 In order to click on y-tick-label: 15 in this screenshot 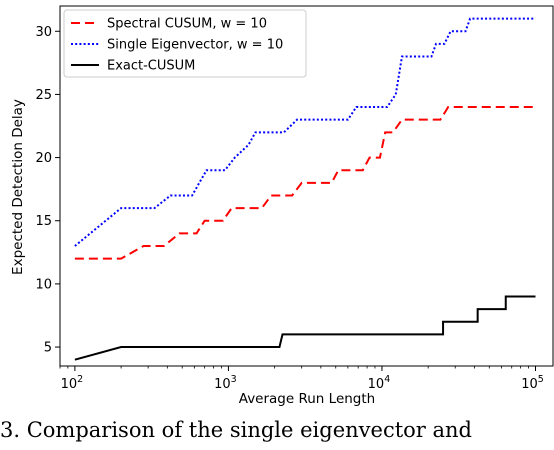, I will do `click(43, 221)`.